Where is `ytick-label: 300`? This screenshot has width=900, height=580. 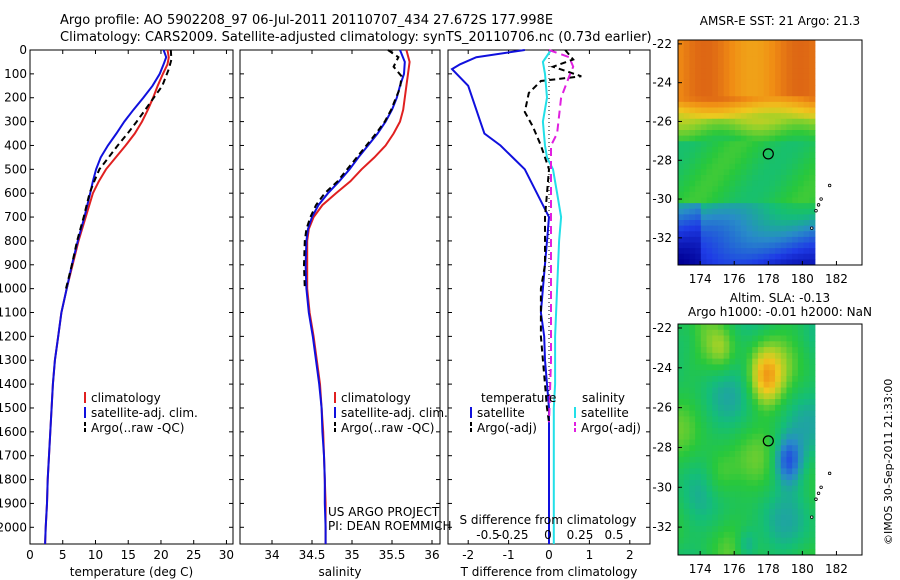
ytick-label: 300 is located at coordinates (15, 122).